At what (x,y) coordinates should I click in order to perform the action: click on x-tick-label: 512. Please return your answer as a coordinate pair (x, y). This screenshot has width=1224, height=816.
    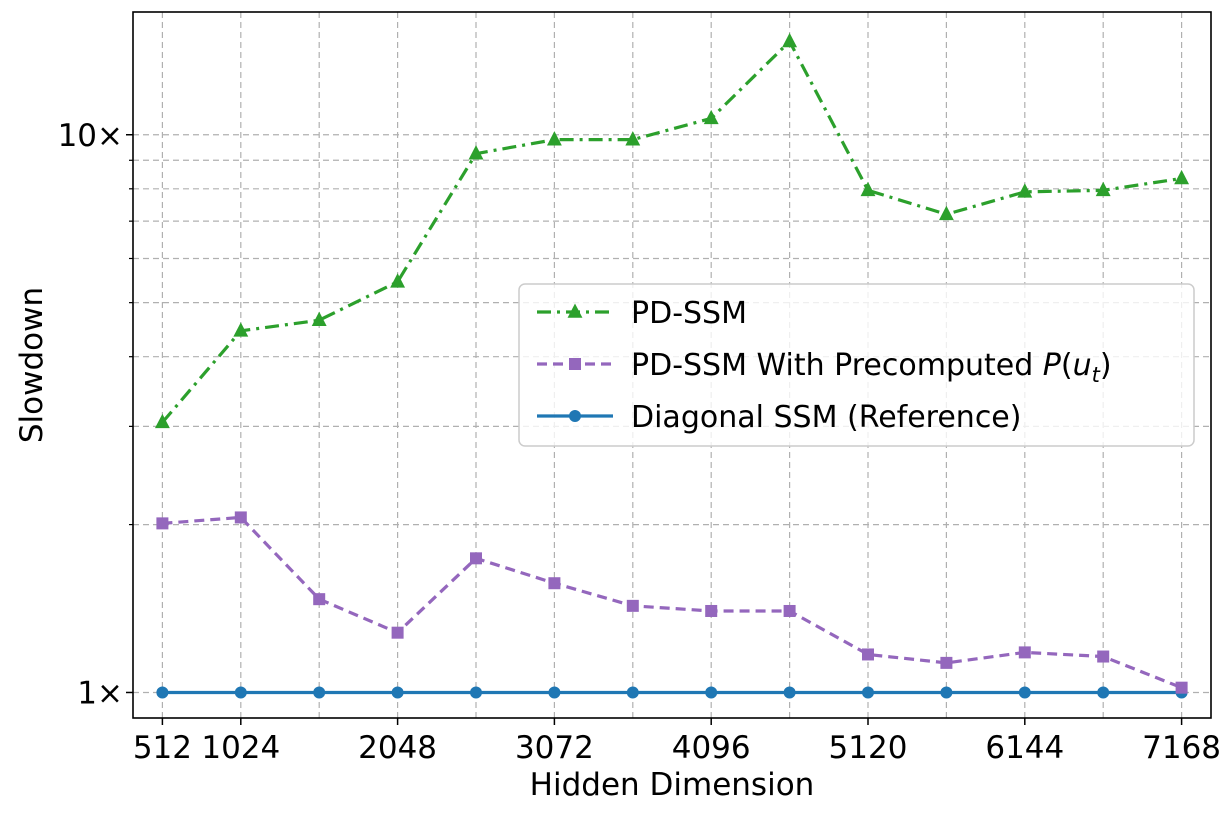
    Looking at the image, I should click on (162, 748).